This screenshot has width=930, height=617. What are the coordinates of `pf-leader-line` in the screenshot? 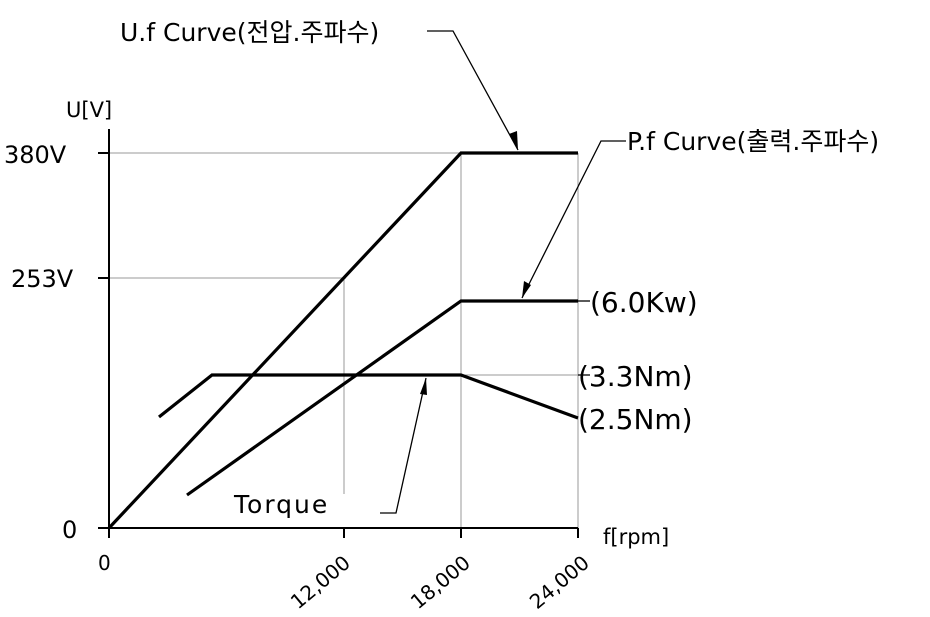 It's located at (573, 219).